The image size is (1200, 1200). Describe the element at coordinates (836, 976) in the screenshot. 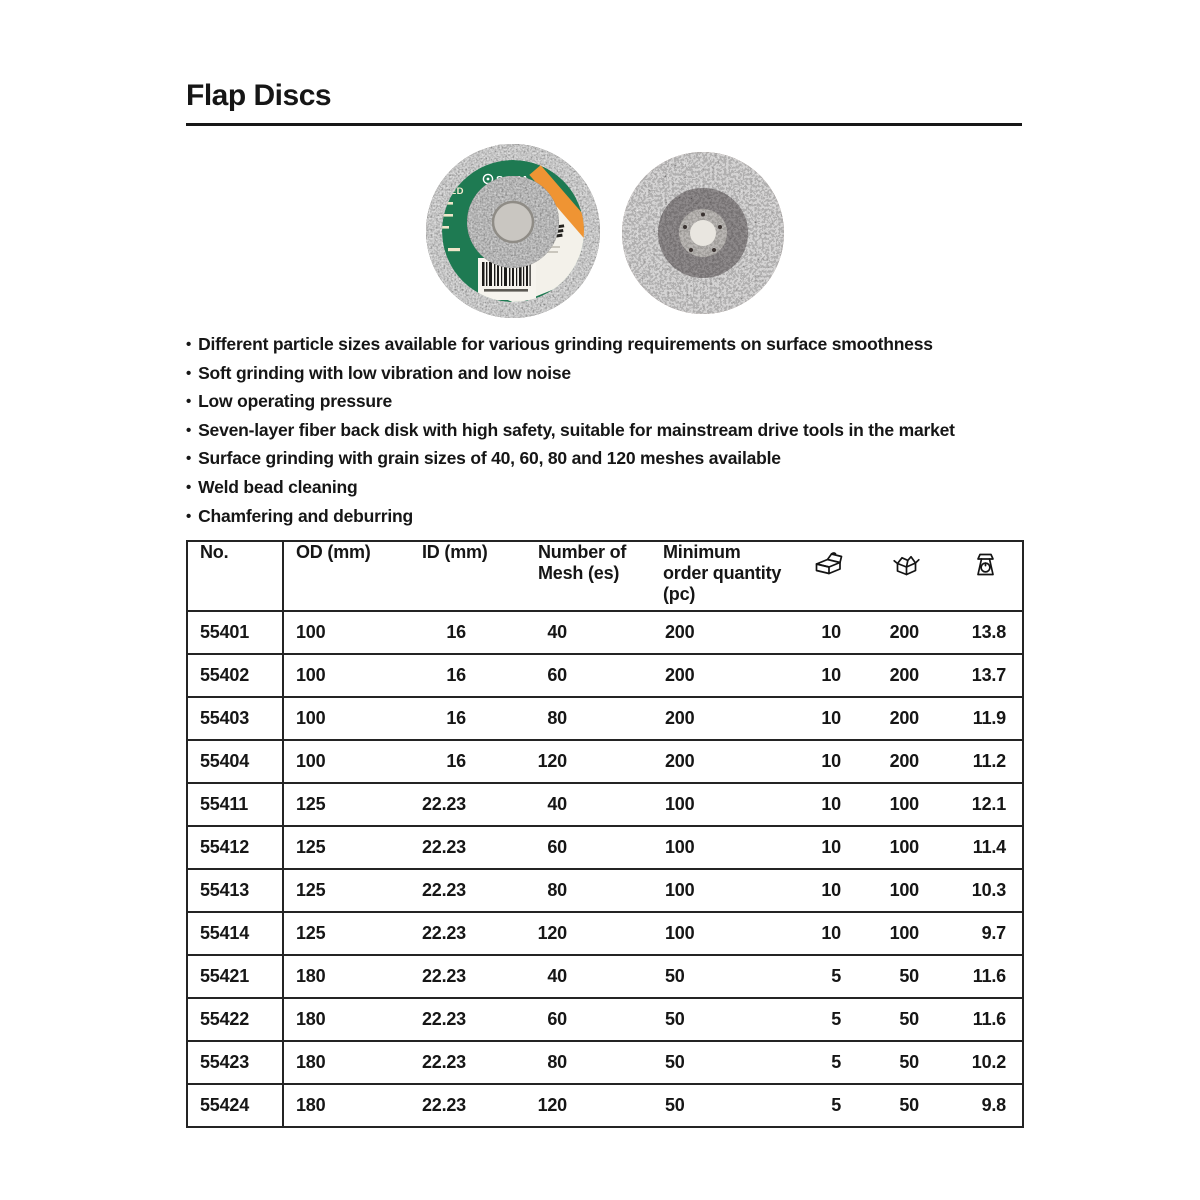

I see `table-cell: 5` at that location.